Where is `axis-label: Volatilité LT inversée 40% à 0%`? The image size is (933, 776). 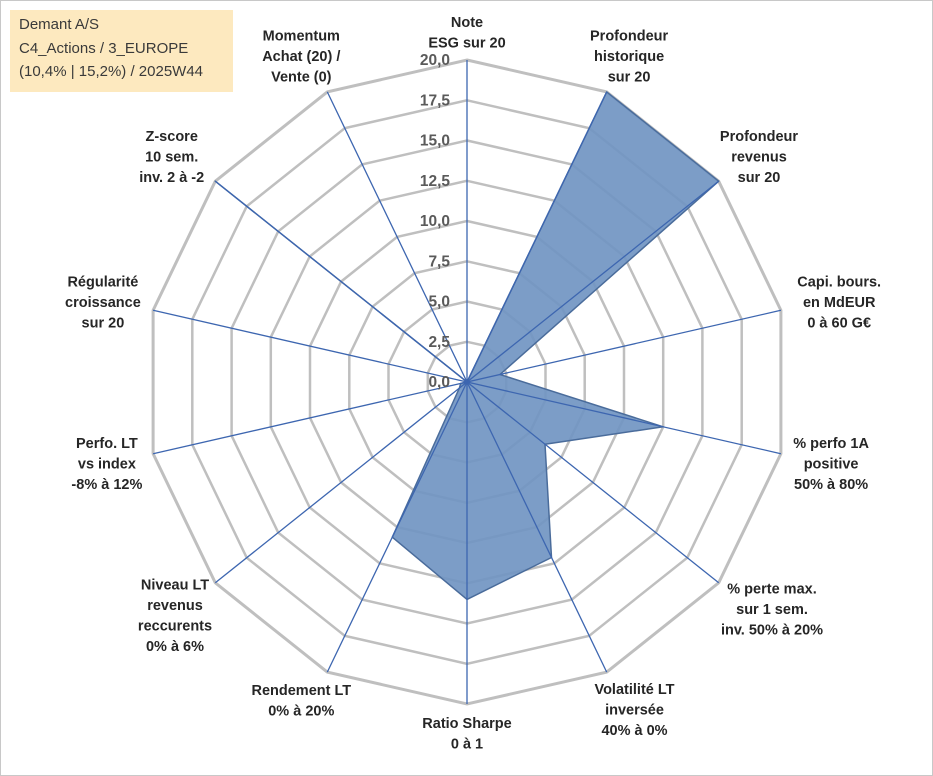 axis-label: Volatilité LT inversée 40% à 0% is located at coordinates (634, 710).